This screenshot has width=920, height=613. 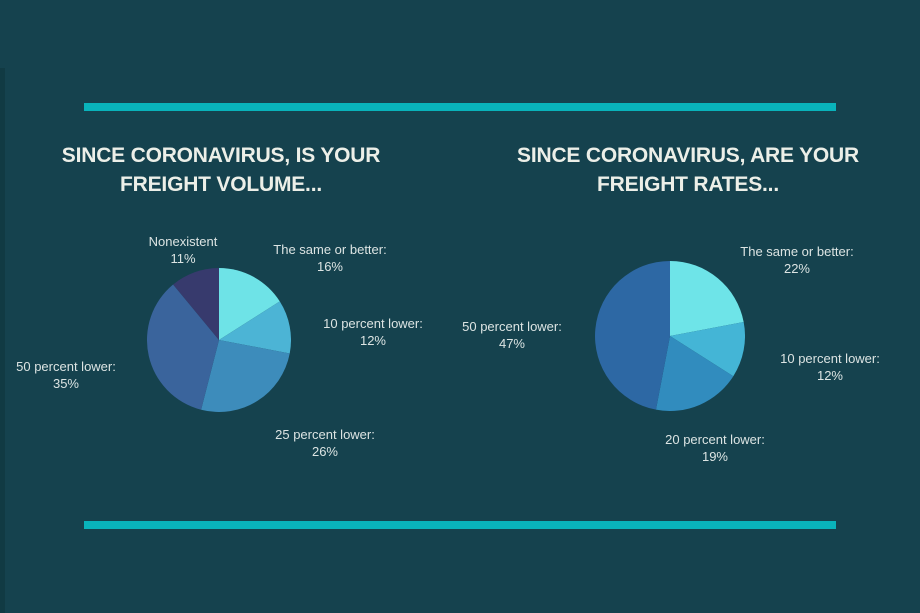 I want to click on pie-label-nonexistent: Nonexistent 11%, so click(x=183, y=250).